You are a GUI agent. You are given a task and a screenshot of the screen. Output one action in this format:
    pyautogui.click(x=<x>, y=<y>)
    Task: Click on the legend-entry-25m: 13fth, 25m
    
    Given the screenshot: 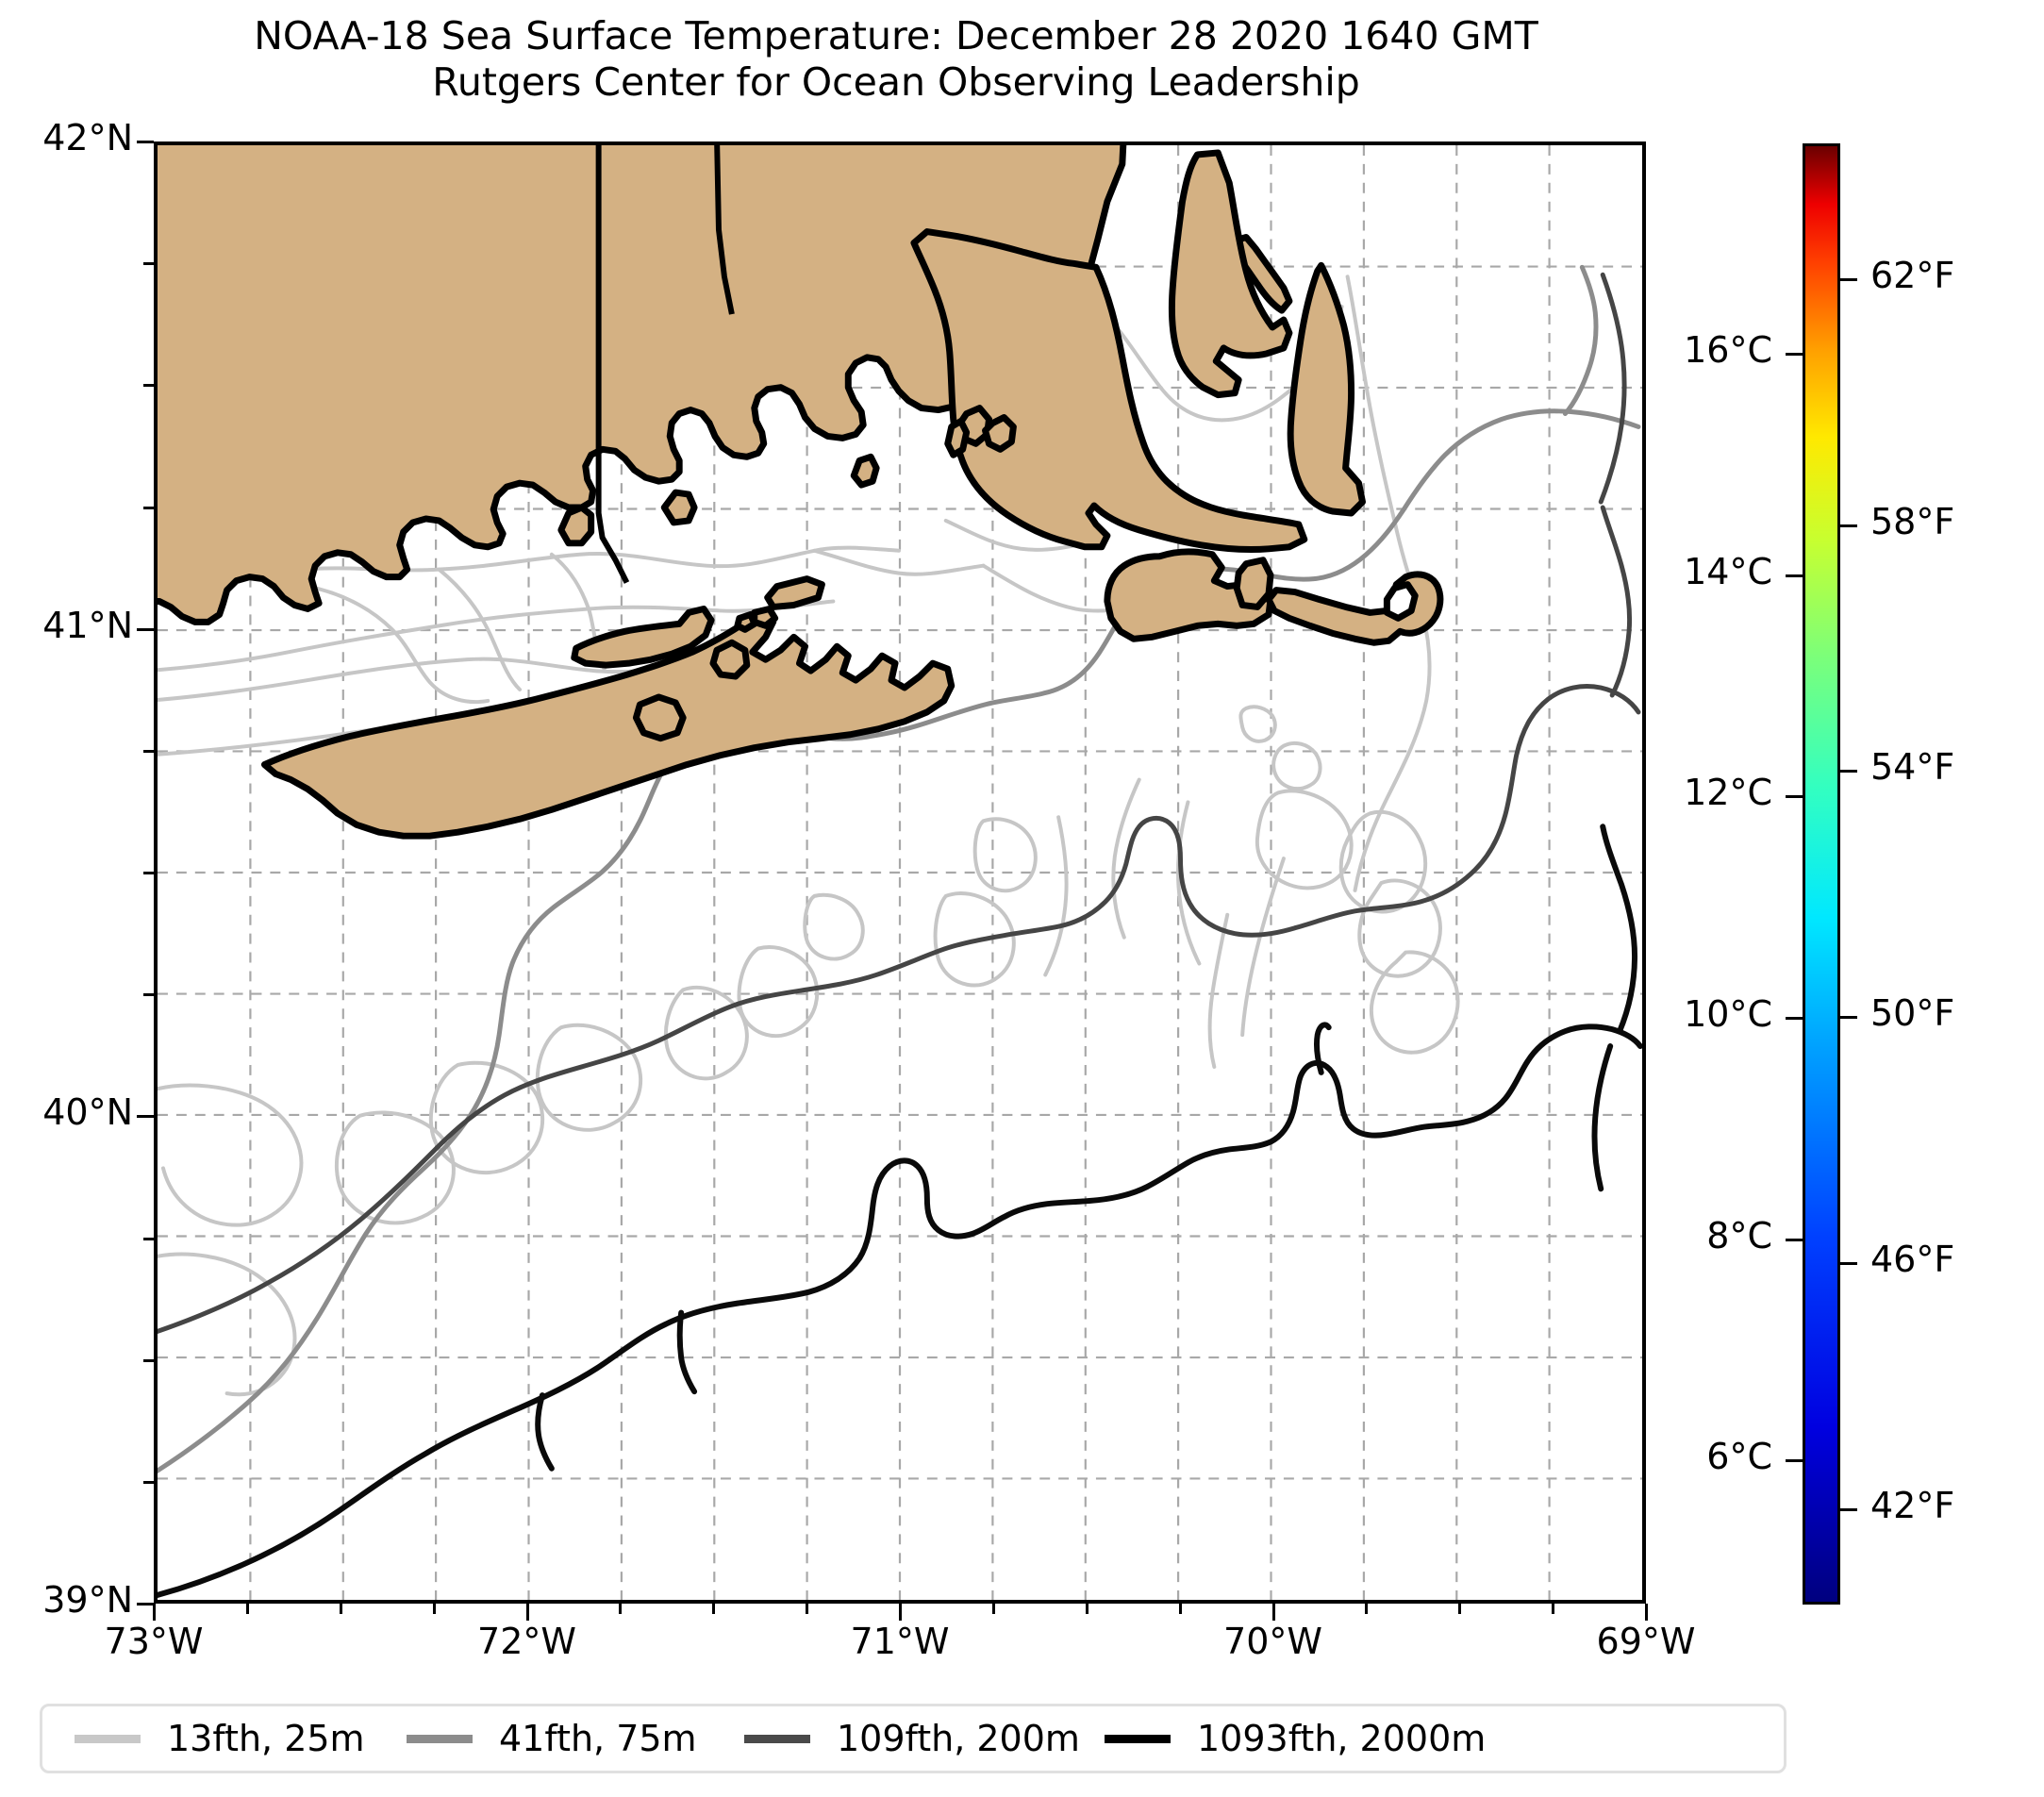 What is the action you would take?
    pyautogui.click(x=220, y=1738)
    